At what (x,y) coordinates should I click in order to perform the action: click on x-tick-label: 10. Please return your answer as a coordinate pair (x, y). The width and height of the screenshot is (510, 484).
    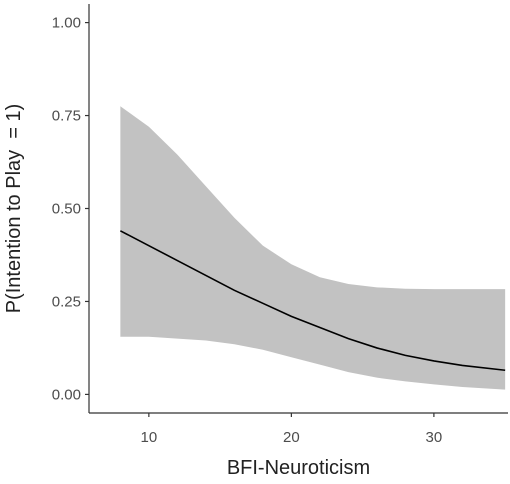
    Looking at the image, I should click on (149, 437).